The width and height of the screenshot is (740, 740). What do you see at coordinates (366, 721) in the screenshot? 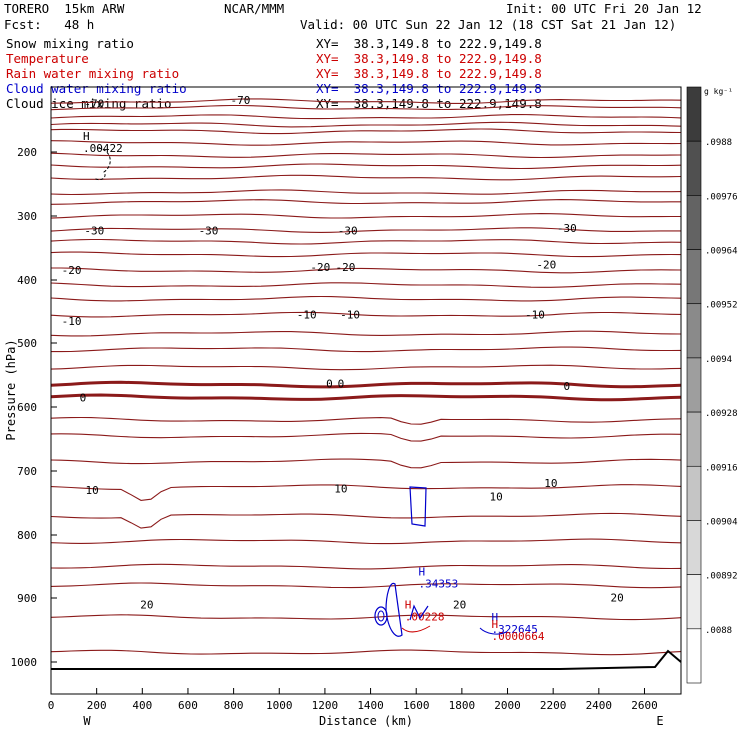
I see `x-axis-label: Distance (km)` at bounding box center [366, 721].